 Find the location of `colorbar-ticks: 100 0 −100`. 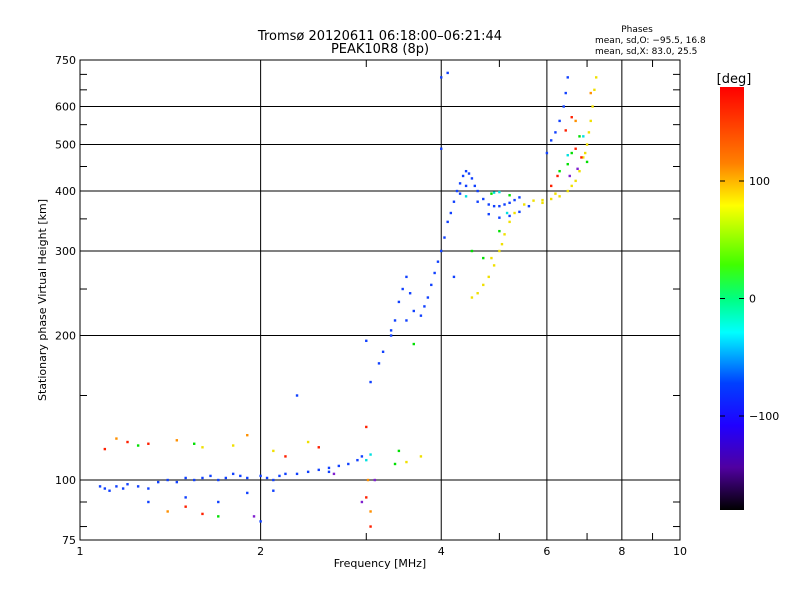

colorbar-ticks: 100 0 −100 is located at coordinates (749, 299).